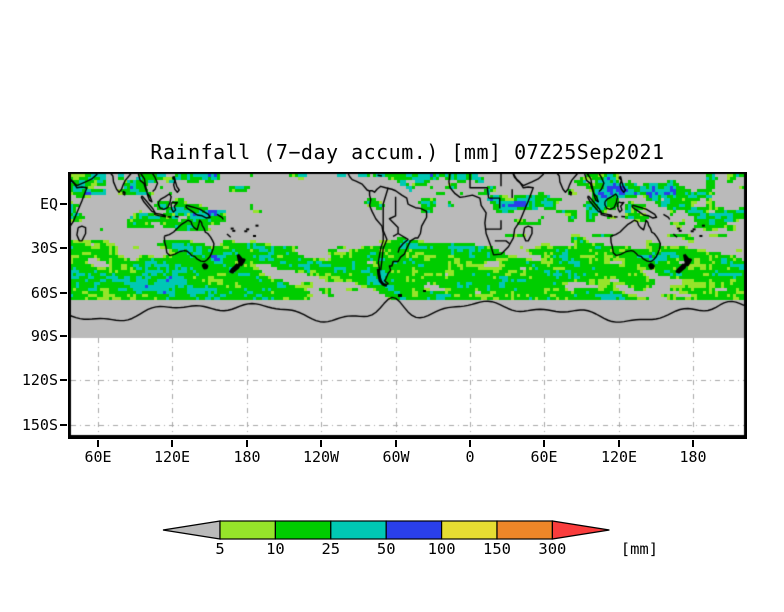 Image resolution: width=784 pixels, height=612 pixels. Describe the element at coordinates (44, 248) in the screenshot. I see `y-tick-label: 30S` at that location.